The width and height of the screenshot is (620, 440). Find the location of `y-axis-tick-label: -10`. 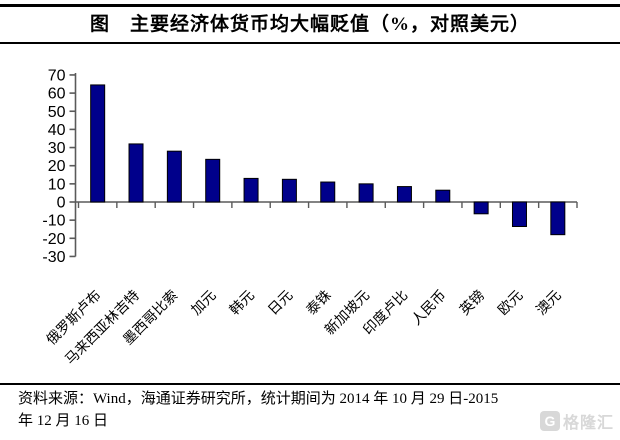

y-axis-tick-label: -10 is located at coordinates (53, 221).